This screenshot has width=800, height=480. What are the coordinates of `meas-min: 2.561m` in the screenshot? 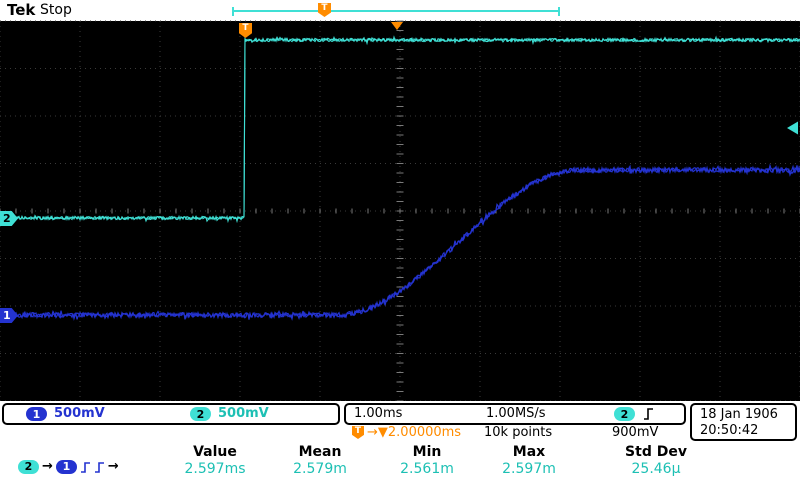 It's located at (427, 469).